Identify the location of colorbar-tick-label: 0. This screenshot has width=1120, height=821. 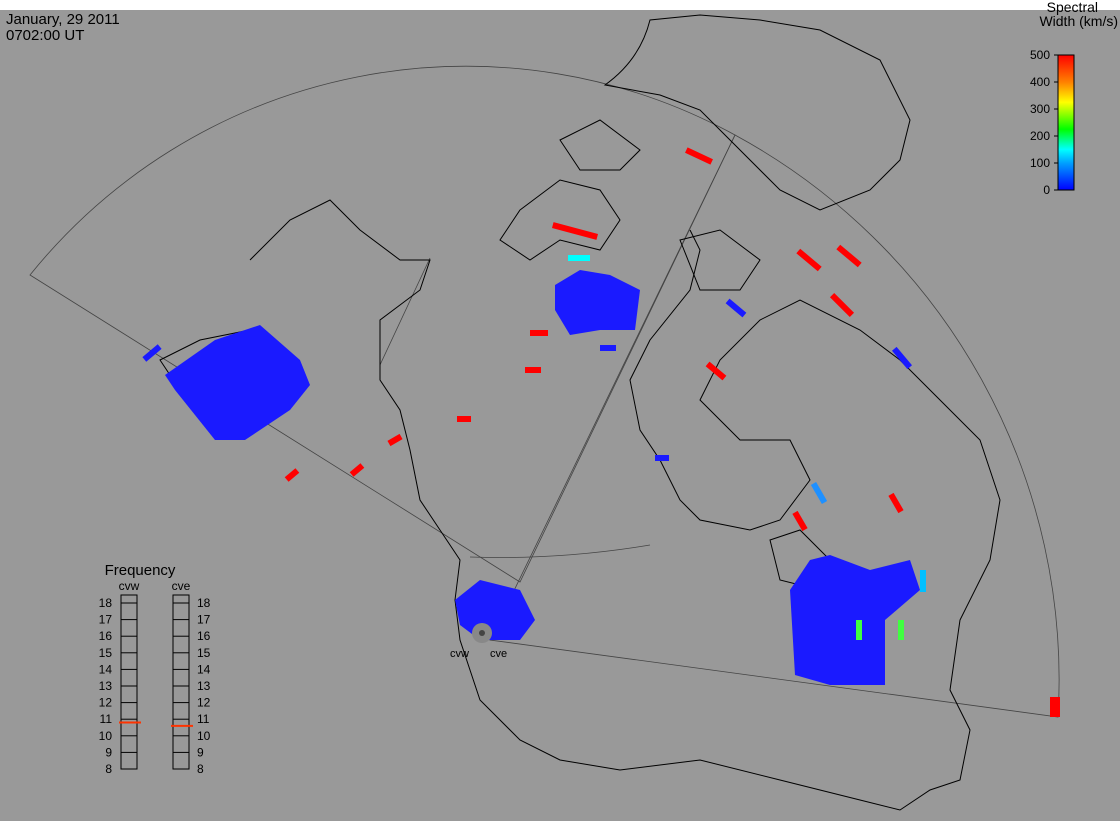
(1046, 190).